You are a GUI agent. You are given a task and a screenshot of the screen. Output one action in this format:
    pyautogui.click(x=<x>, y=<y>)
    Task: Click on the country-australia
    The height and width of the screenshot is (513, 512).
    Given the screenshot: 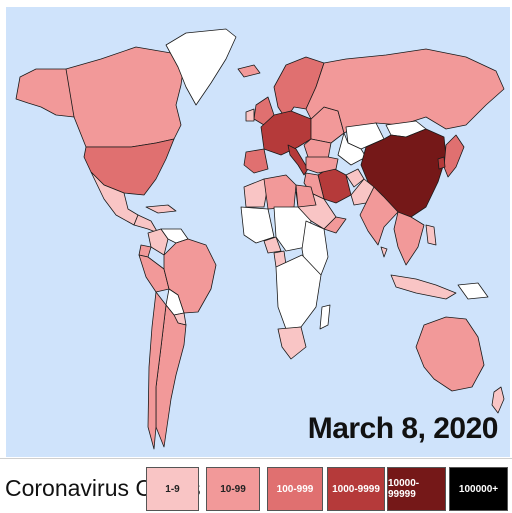 What is the action you would take?
    pyautogui.click(x=450, y=354)
    